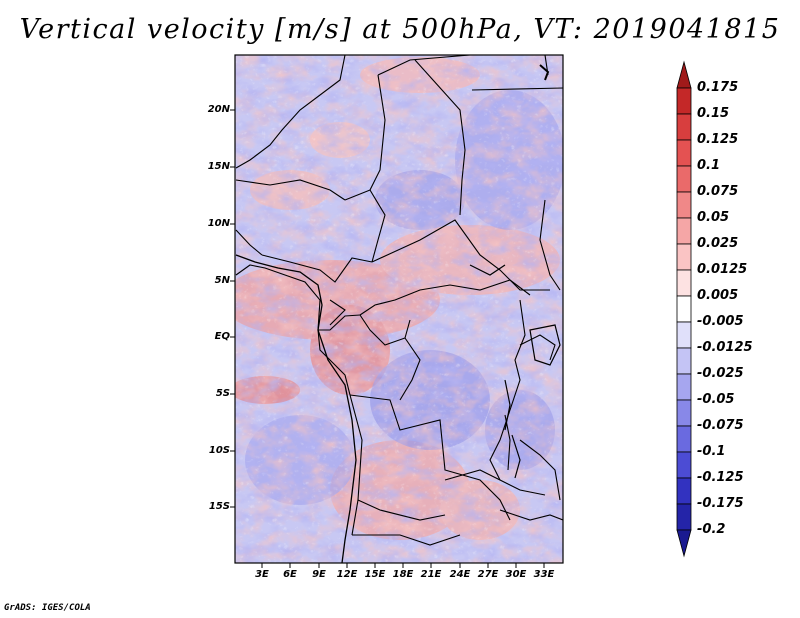 This screenshot has height=618, width=800. I want to click on lon-label-33e: 33E, so click(544, 574).